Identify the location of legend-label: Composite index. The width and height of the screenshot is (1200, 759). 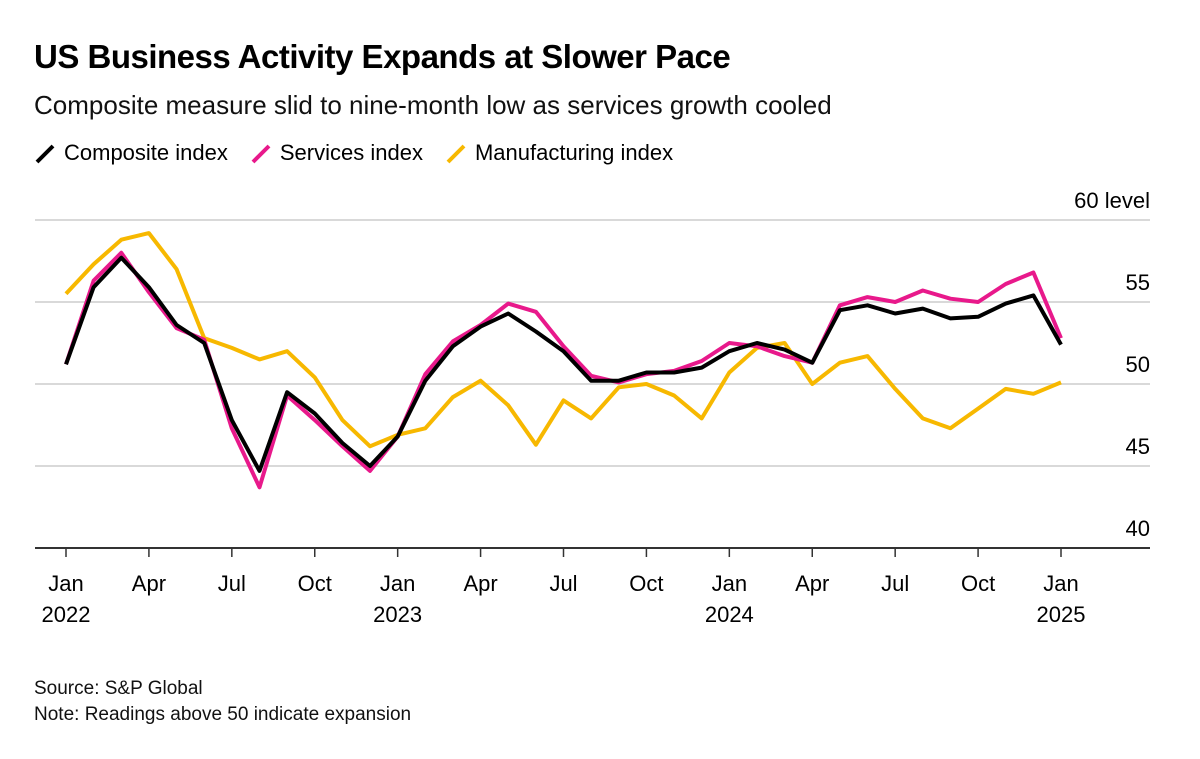
(146, 152).